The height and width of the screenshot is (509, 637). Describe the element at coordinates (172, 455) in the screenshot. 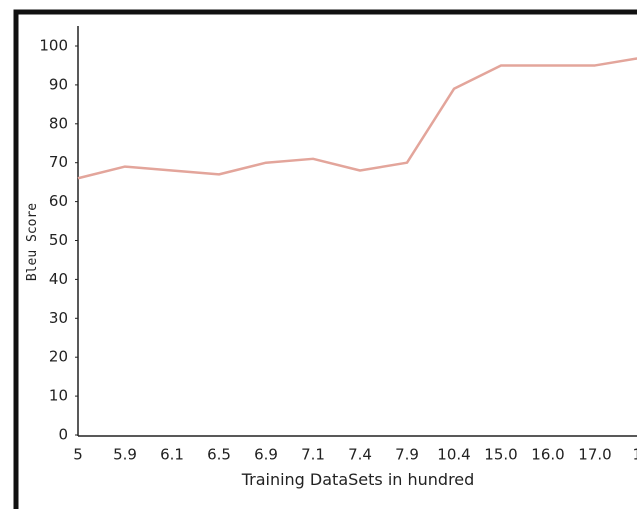

I see `x-tick-label: 6.1` at that location.